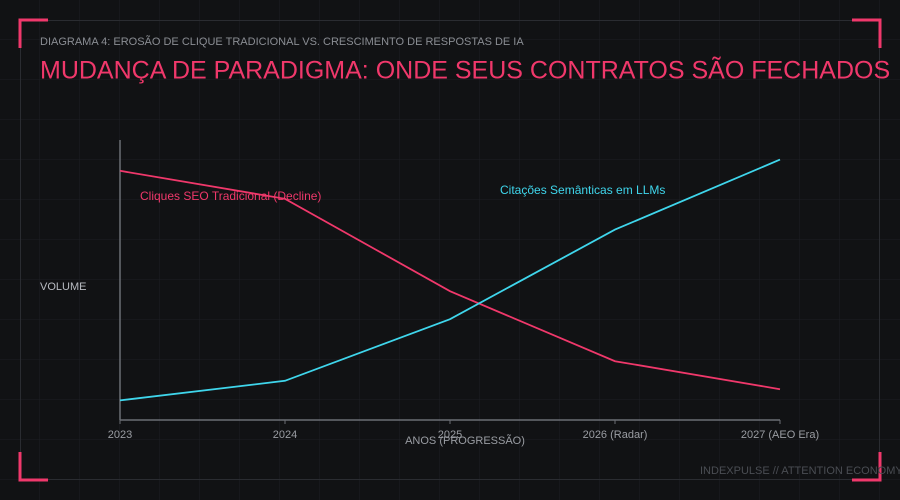 The image size is (900, 500). Describe the element at coordinates (615, 435) in the screenshot. I see `x-tick-label: 2026 (Radar)` at that location.